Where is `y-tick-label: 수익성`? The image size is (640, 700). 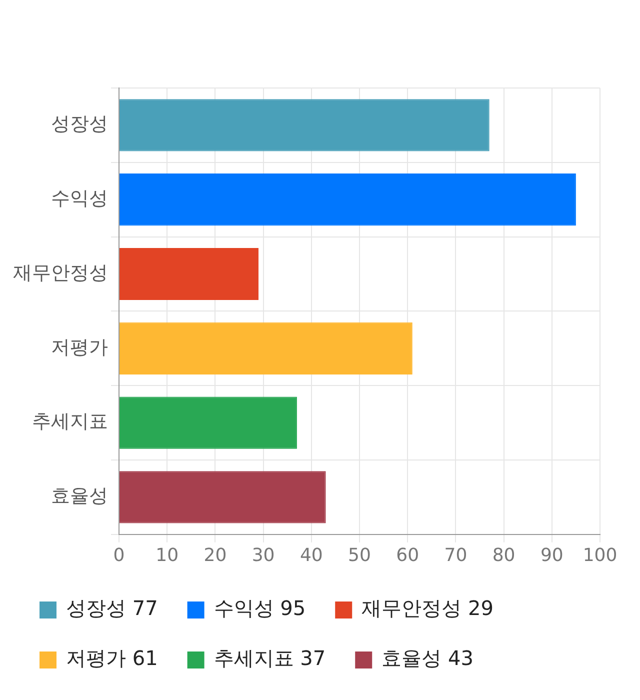
y-tick-label: 수익성 is located at coordinates (79, 199).